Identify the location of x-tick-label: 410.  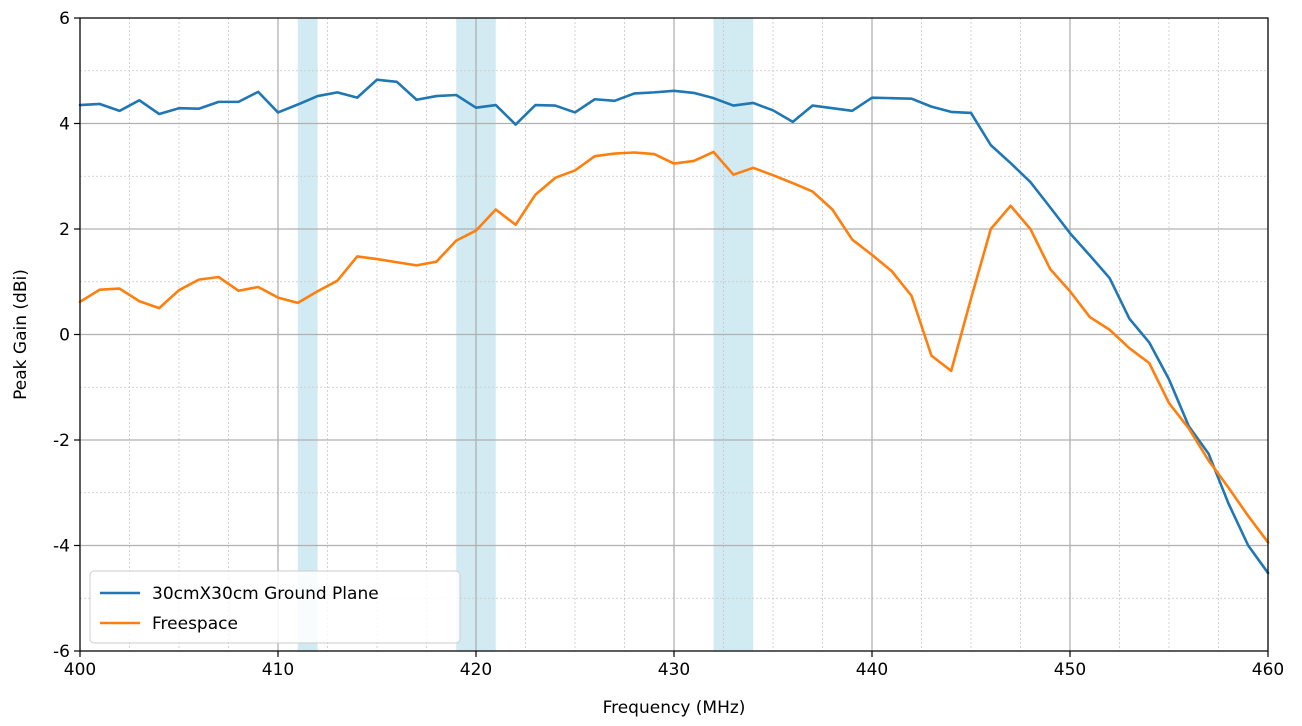
(278, 670).